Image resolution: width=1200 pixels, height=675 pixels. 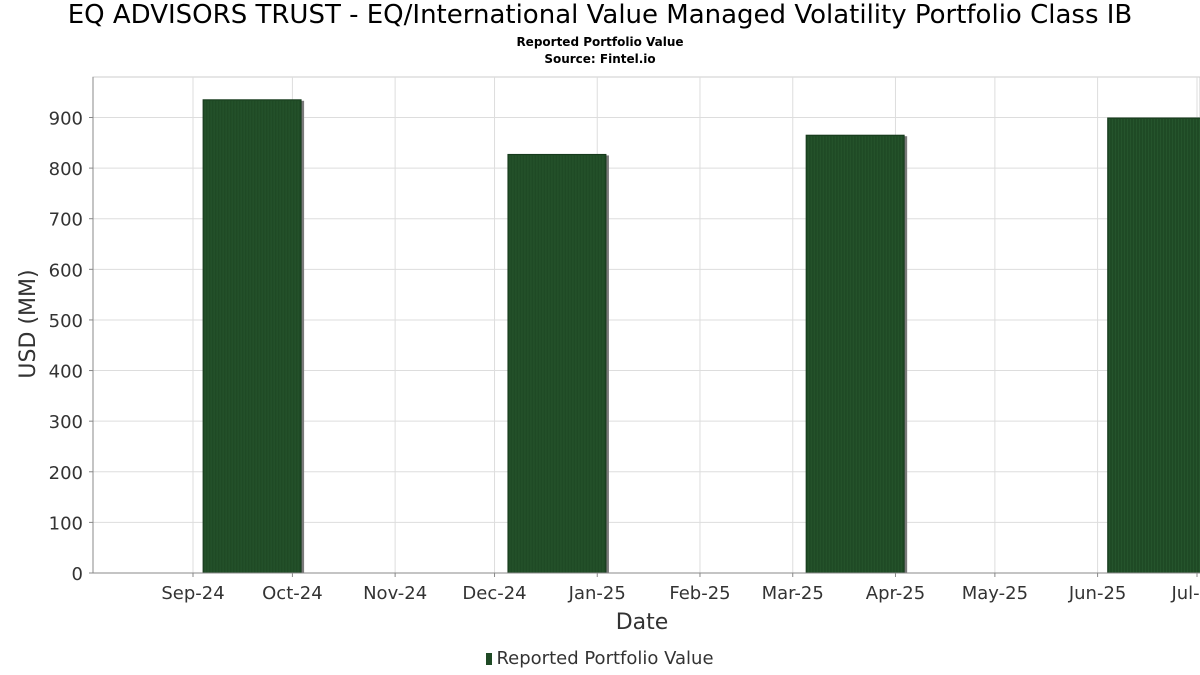 I want to click on y-tick-label: 300, so click(x=66, y=422).